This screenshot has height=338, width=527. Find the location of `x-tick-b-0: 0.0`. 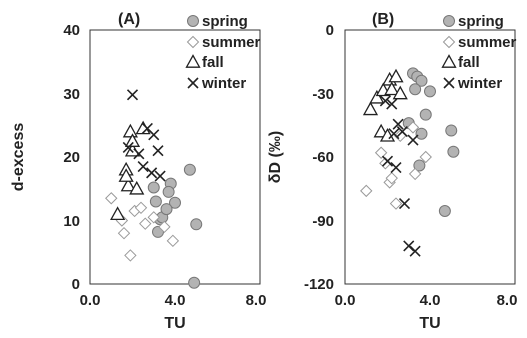

x-tick-b-0: 0.0 is located at coordinates (345, 300).